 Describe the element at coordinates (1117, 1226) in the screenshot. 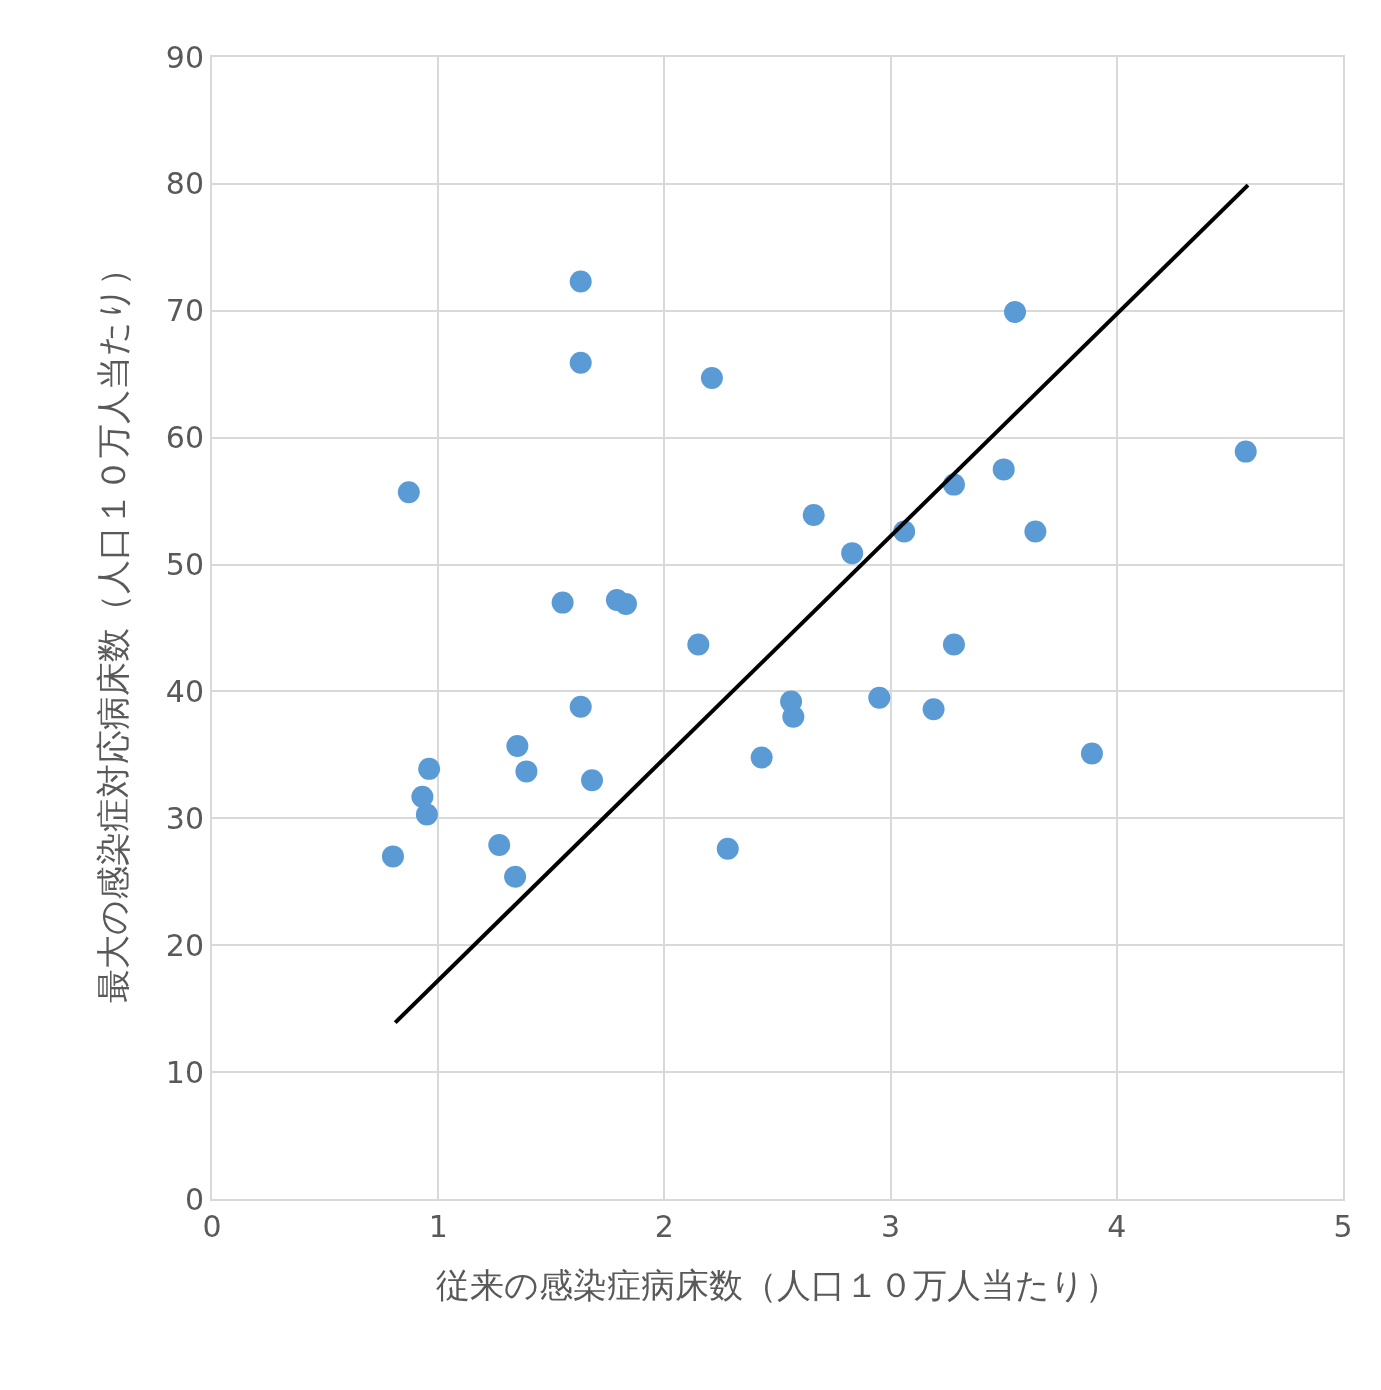

I see `x-tick-label: 4` at that location.